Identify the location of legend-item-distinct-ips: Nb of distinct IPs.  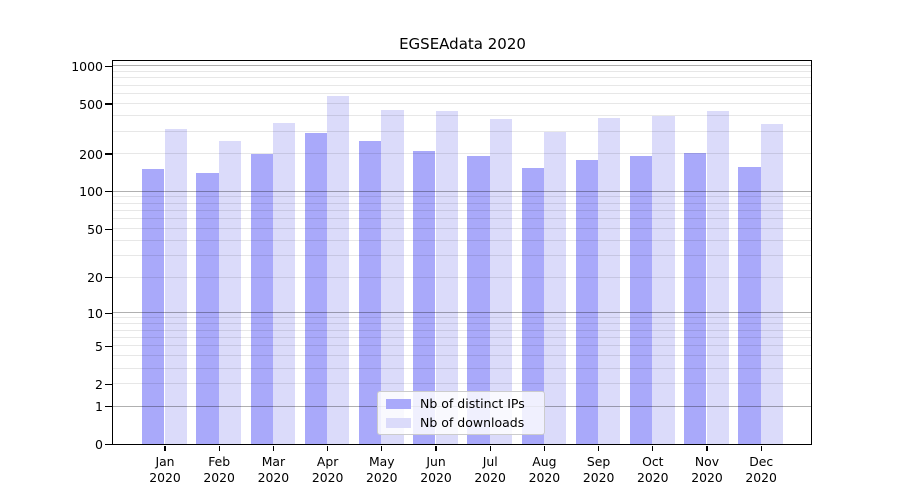
(465, 403).